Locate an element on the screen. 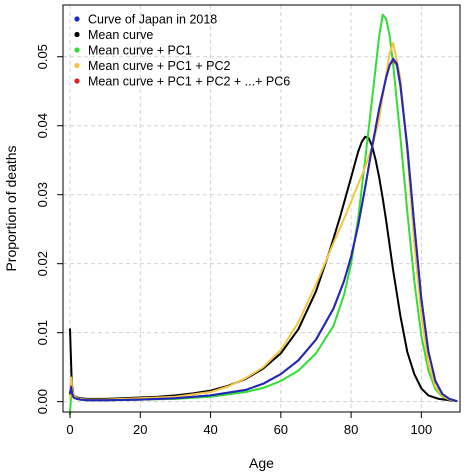  y-tick-label: 0.00 is located at coordinates (42, 401).